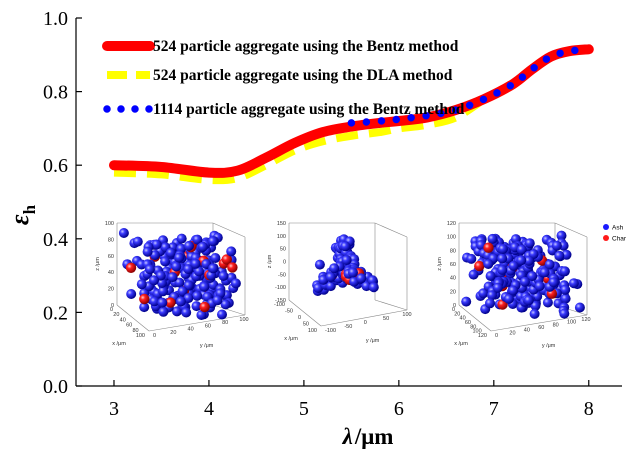  Describe the element at coordinates (406, 315) in the screenshot. I see `inset-y-tick: 100` at that location.